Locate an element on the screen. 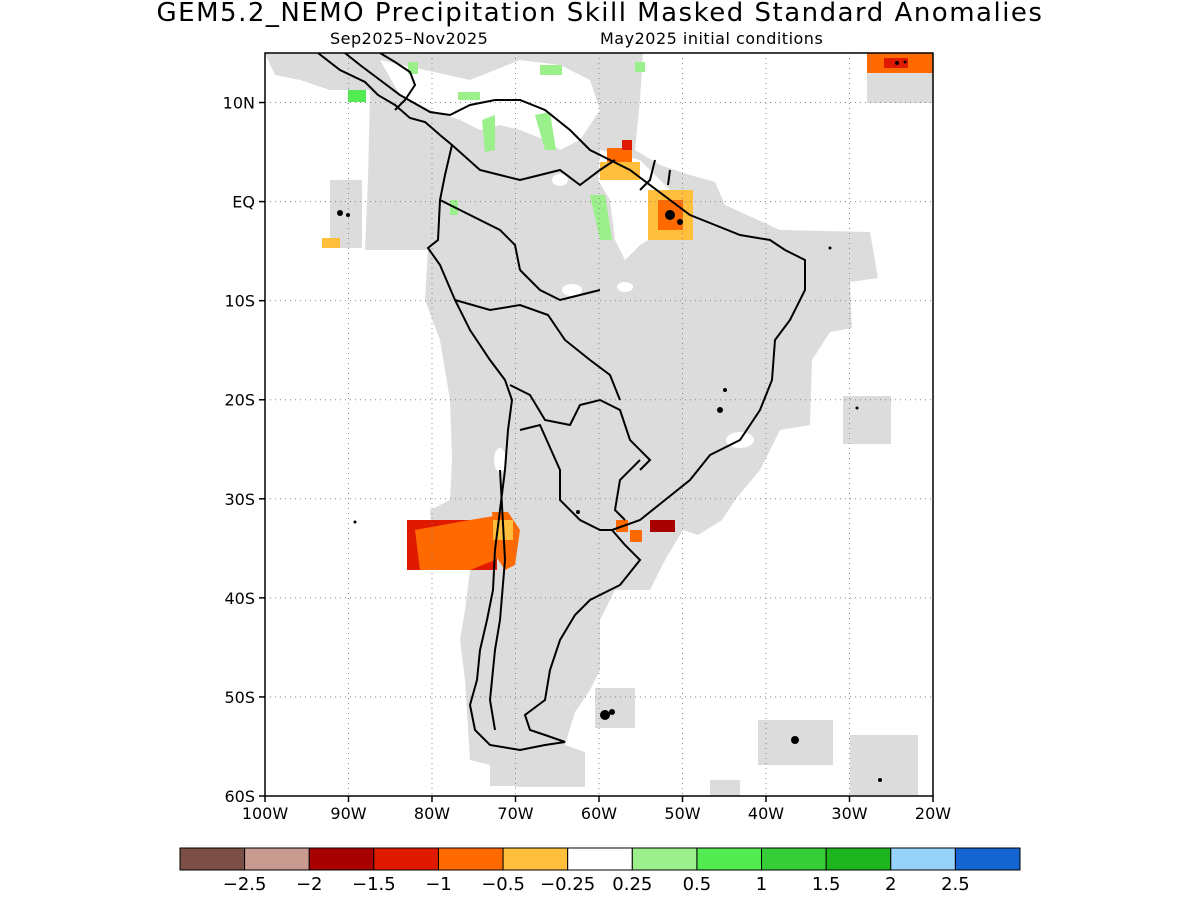 The width and height of the screenshot is (1200, 900). season-subtitle: Sep2025–Nov2025 is located at coordinates (409, 38).